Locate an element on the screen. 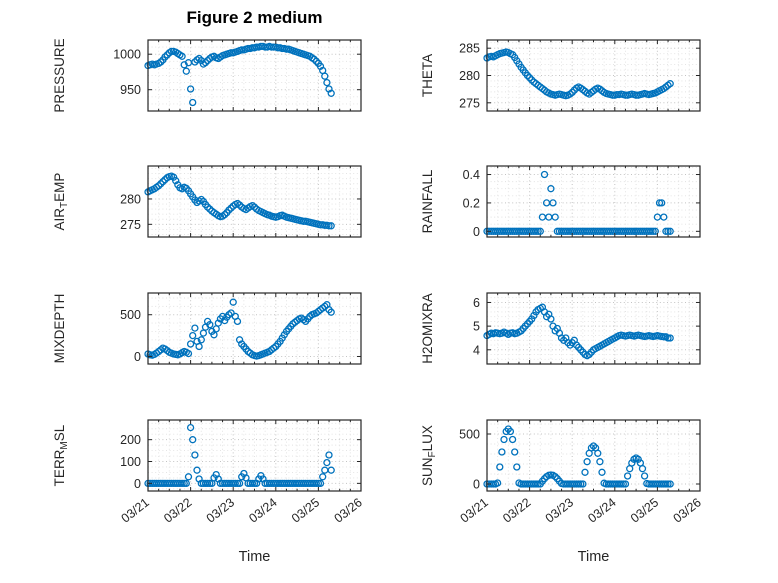  ylabel-theta: THETA is located at coordinates (427, 75).